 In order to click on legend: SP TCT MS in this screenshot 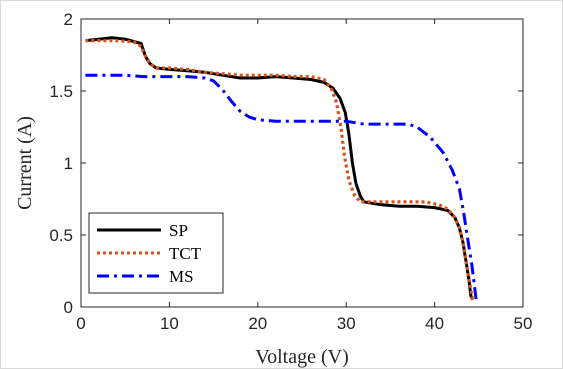, I will do `click(156, 253)`.